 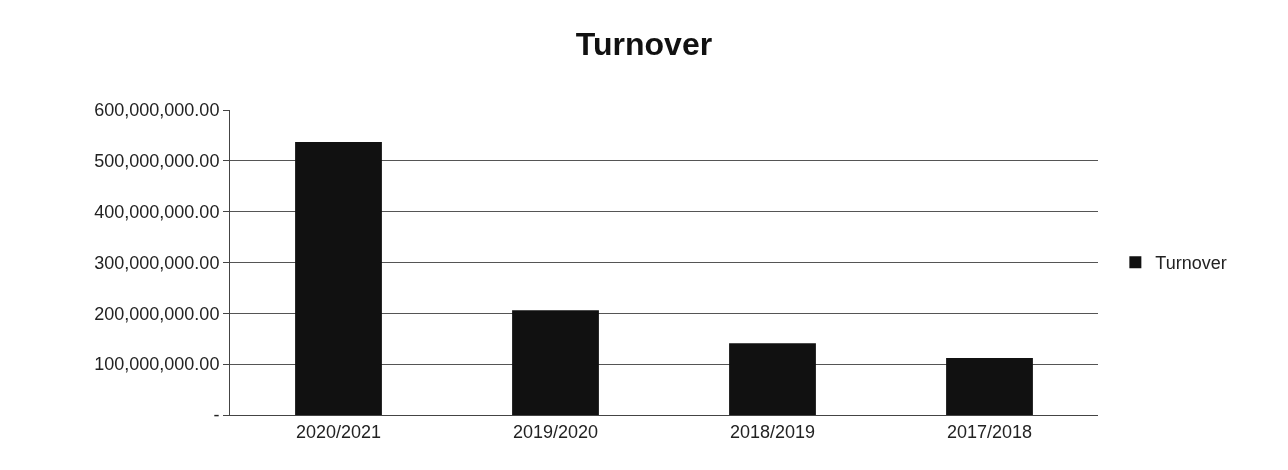 I want to click on legend-label: Turnover, so click(x=1191, y=263).